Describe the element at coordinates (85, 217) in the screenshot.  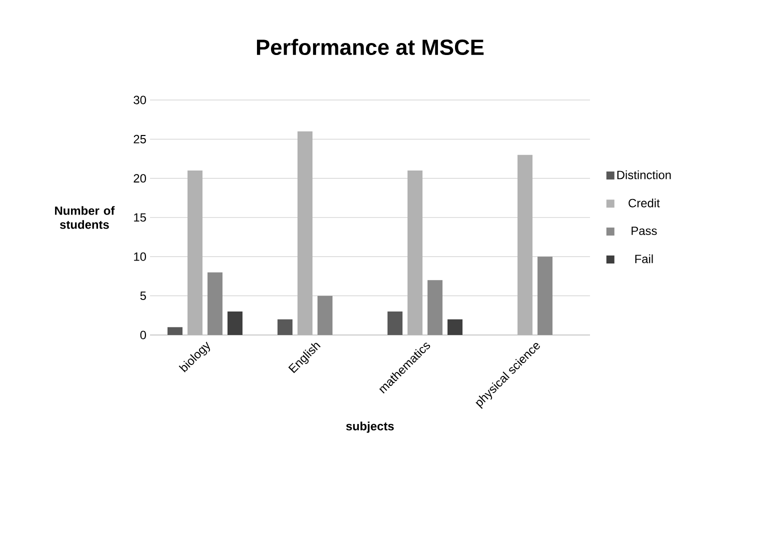
I see `y-axis-title: Number of students` at that location.